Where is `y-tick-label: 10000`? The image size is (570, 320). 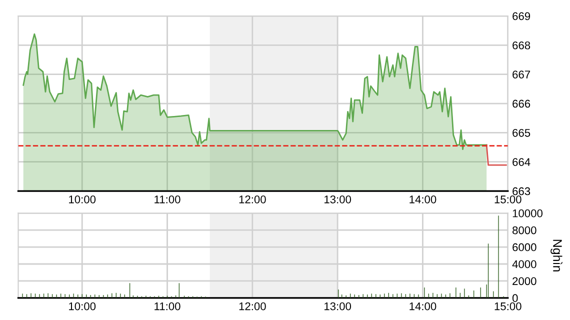
y-tick-label: 10000 is located at coordinates (527, 213).